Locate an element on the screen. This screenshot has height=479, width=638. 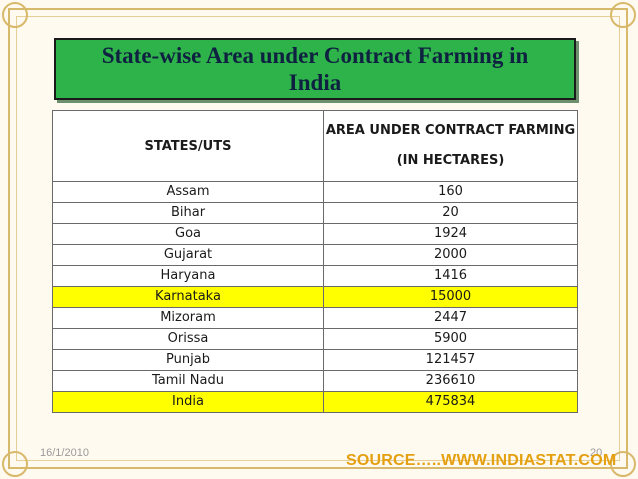
state-cell: Orissa is located at coordinates (188, 339).